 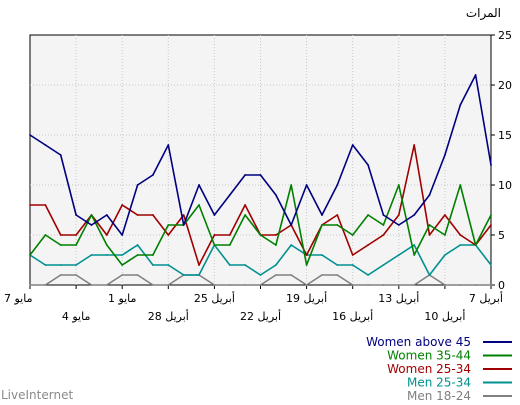 I want to click on y-tick-label-1: 5, so click(x=501, y=235).